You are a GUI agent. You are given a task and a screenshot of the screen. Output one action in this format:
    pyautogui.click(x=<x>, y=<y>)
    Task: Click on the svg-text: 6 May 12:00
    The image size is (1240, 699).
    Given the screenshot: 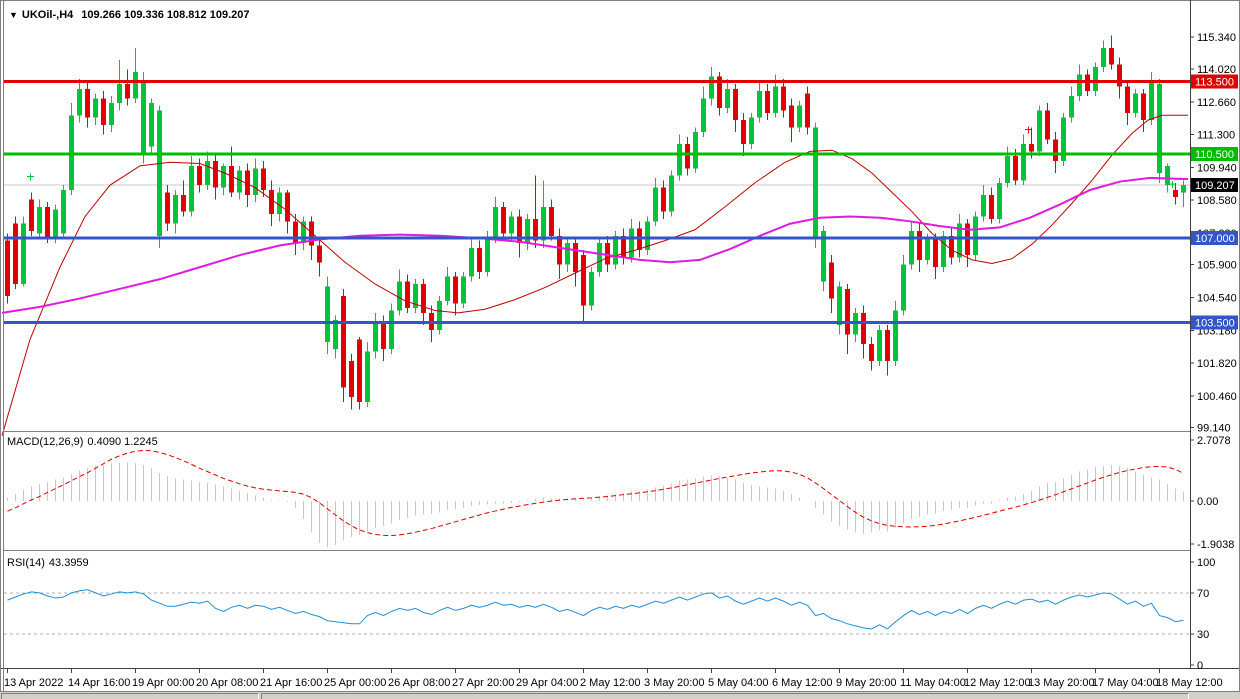 What is the action you would take?
    pyautogui.click(x=802, y=683)
    